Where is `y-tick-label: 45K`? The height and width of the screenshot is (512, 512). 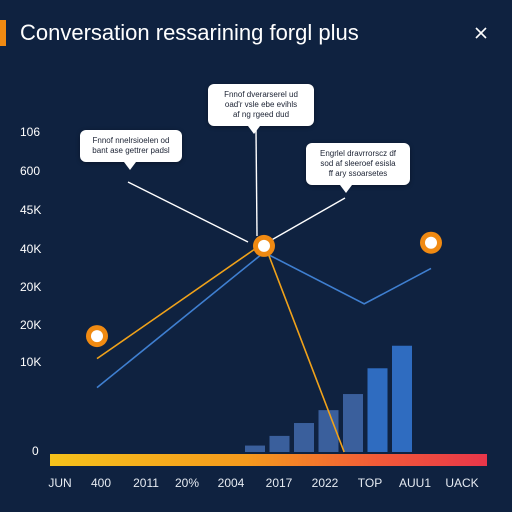
y-tick-label: 45K is located at coordinates (31, 210).